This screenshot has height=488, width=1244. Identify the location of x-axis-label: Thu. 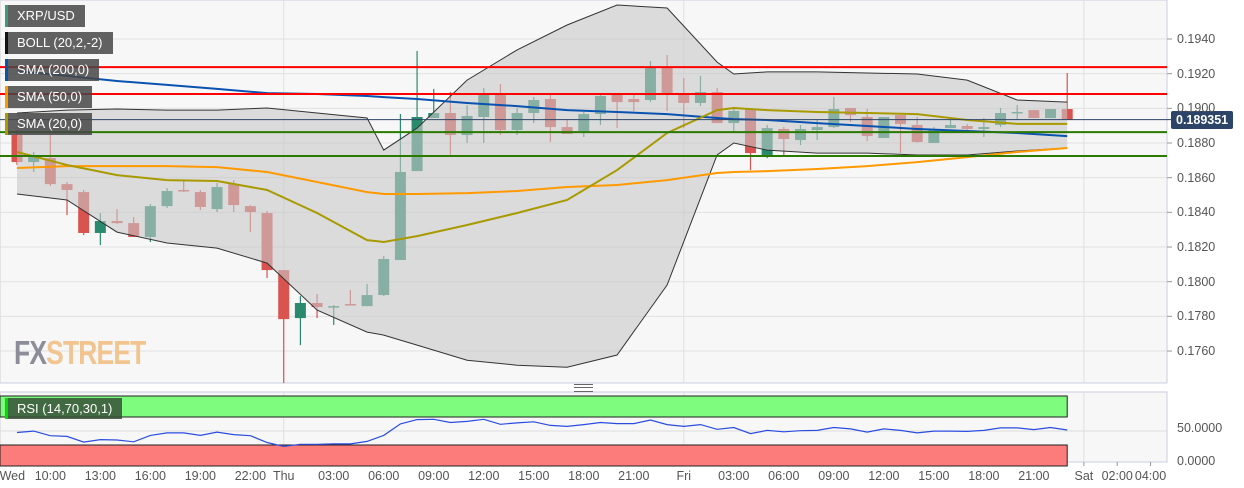
(283, 476).